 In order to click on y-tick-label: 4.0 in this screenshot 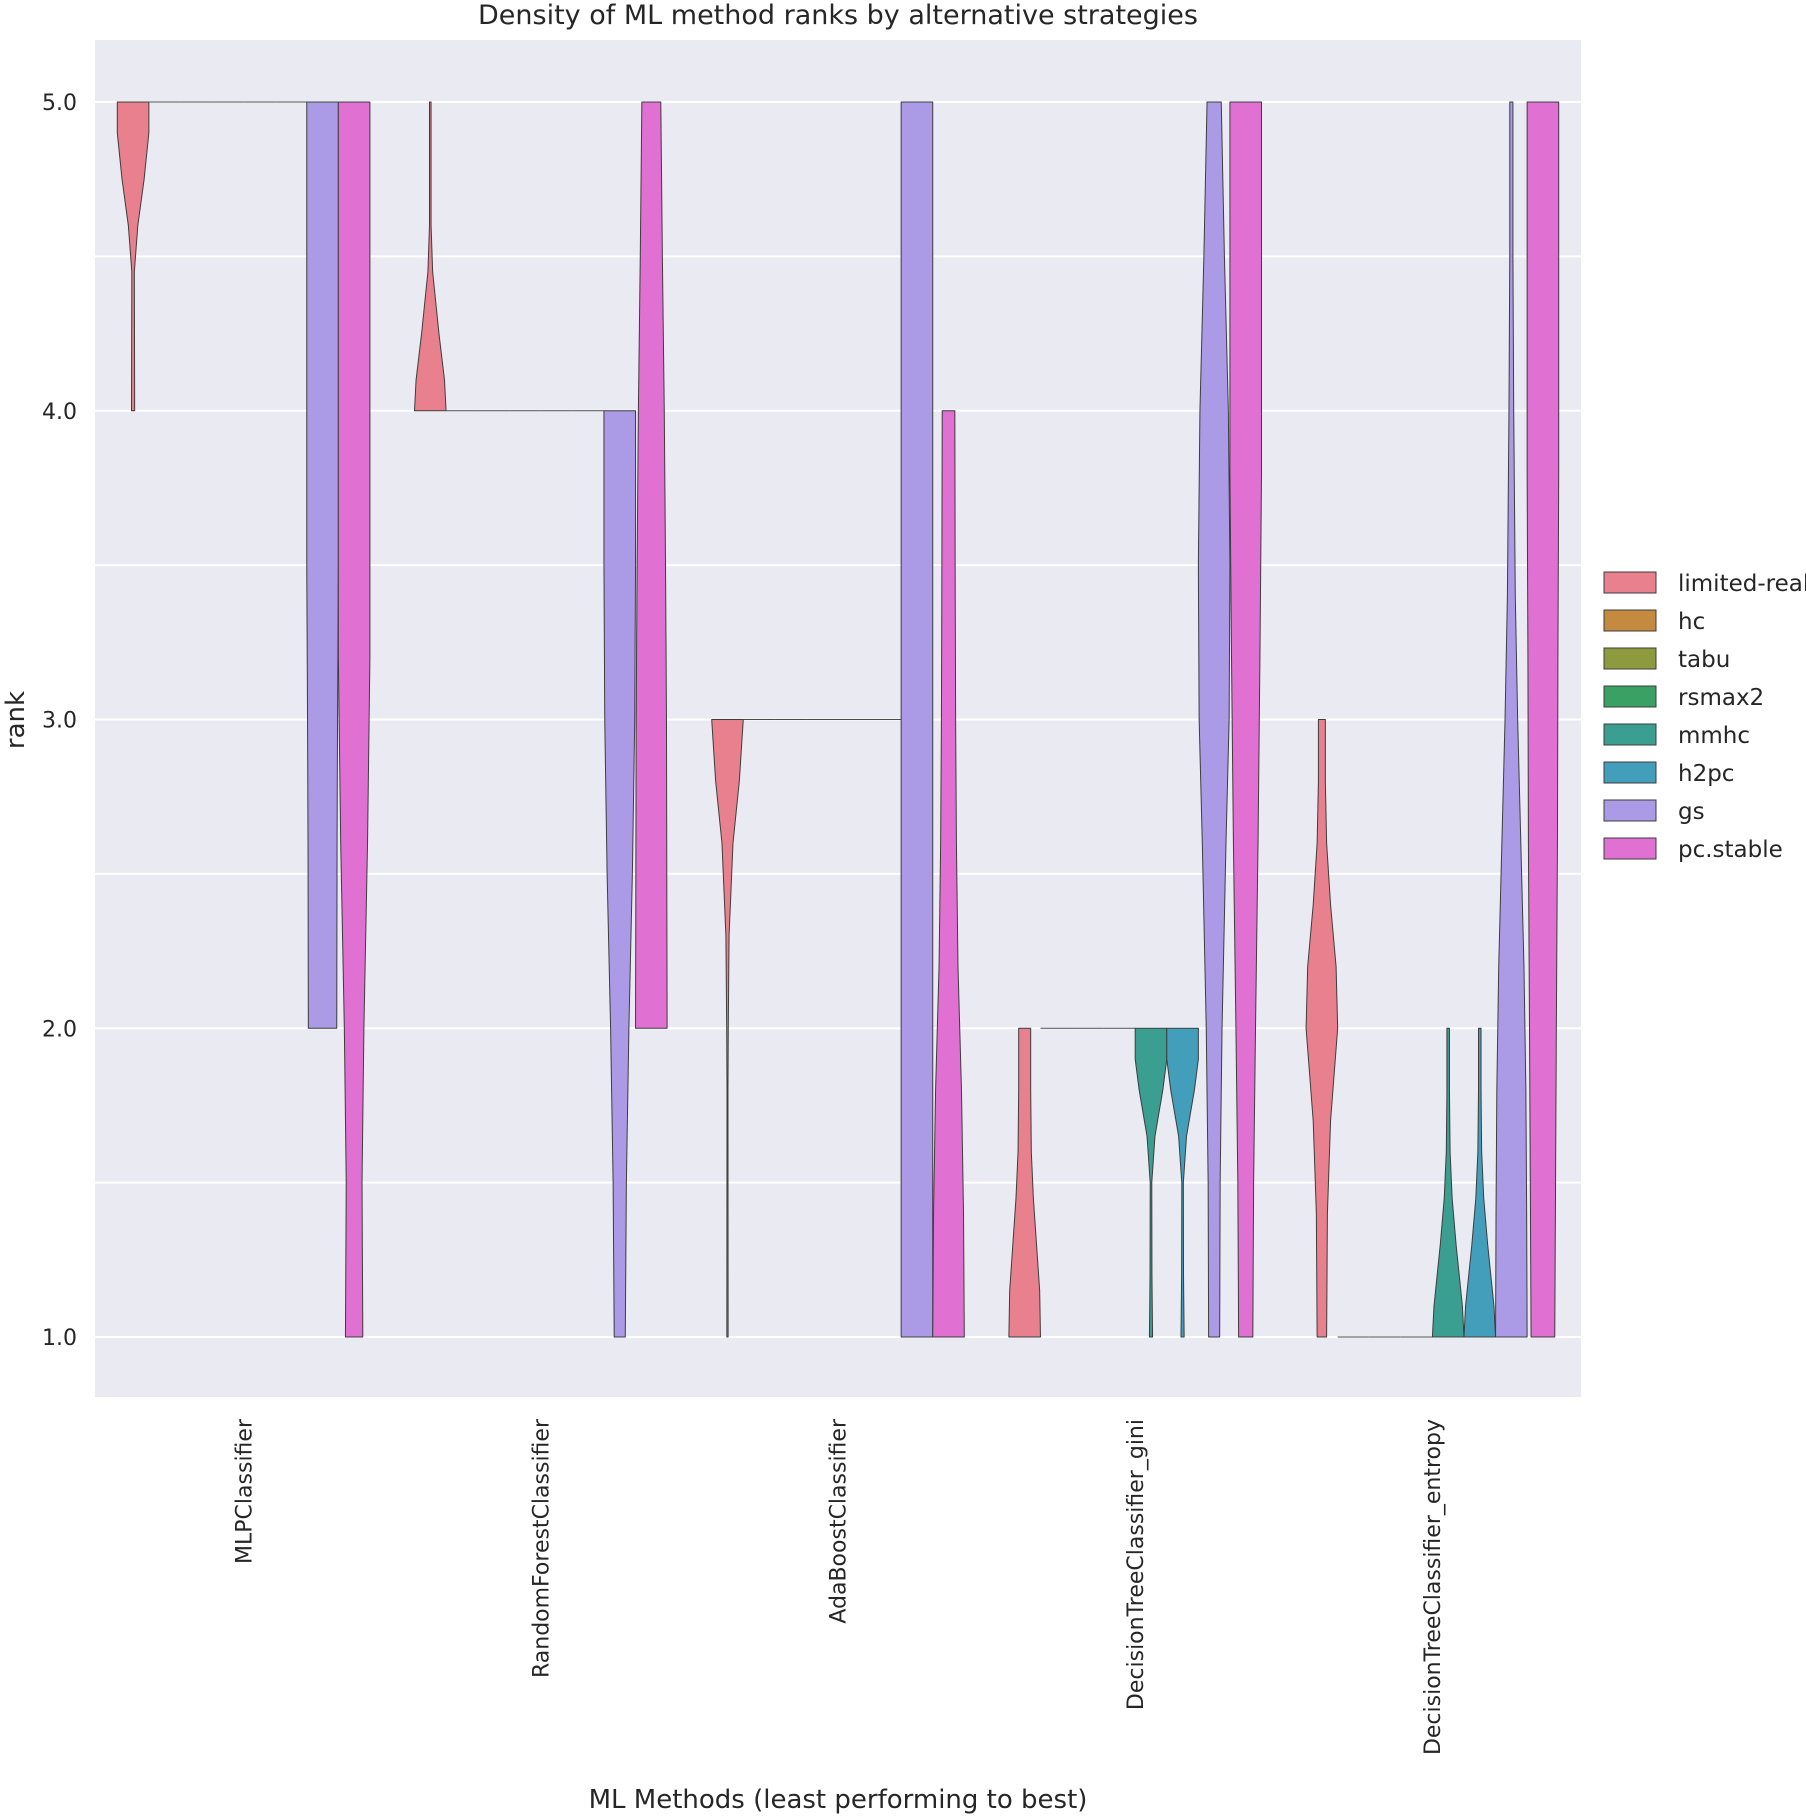, I will do `click(59, 412)`.